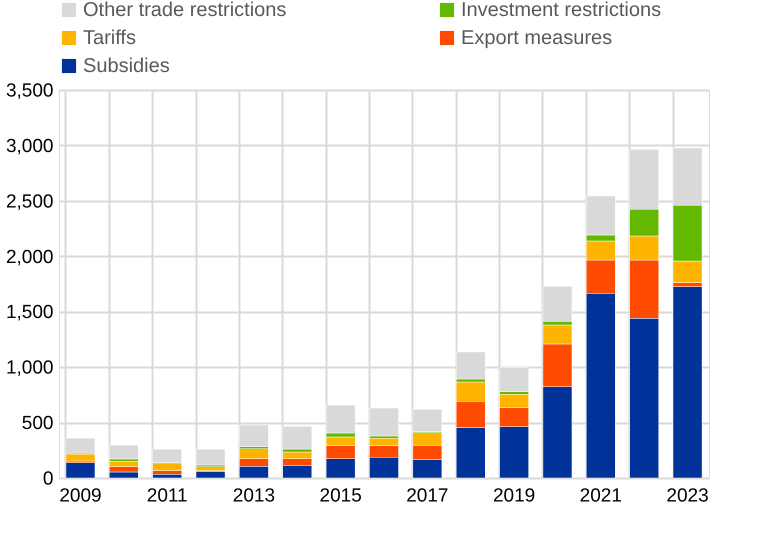  Describe the element at coordinates (38, 423) in the screenshot. I see `y-tick-label: 500` at that location.